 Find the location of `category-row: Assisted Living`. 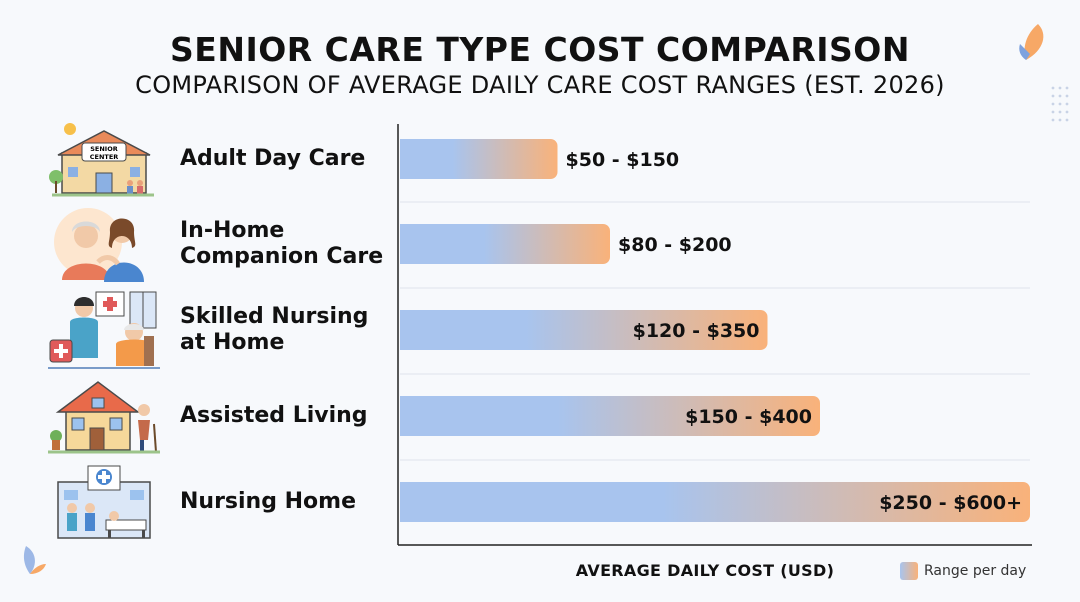

category-row: Assisted Living is located at coordinates (223, 416).